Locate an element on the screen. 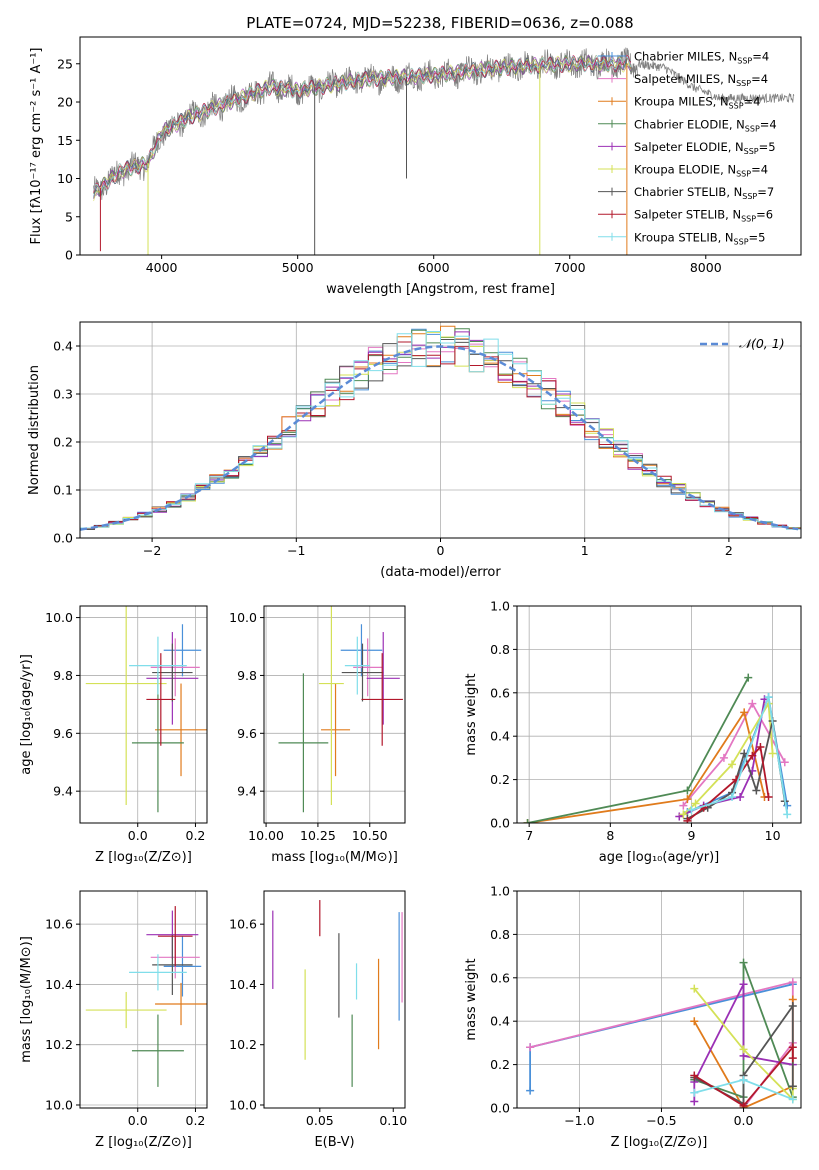 The image size is (819, 1170). legend-item: Kroupa STELIB, NSSP=5 is located at coordinates (681, 238).